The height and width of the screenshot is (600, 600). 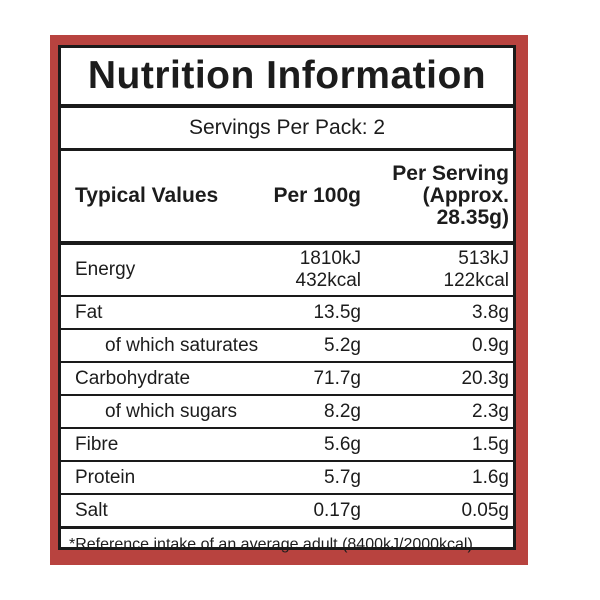 What do you see at coordinates (435, 379) in the screenshot?
I see `value-cell: 20.3g` at bounding box center [435, 379].